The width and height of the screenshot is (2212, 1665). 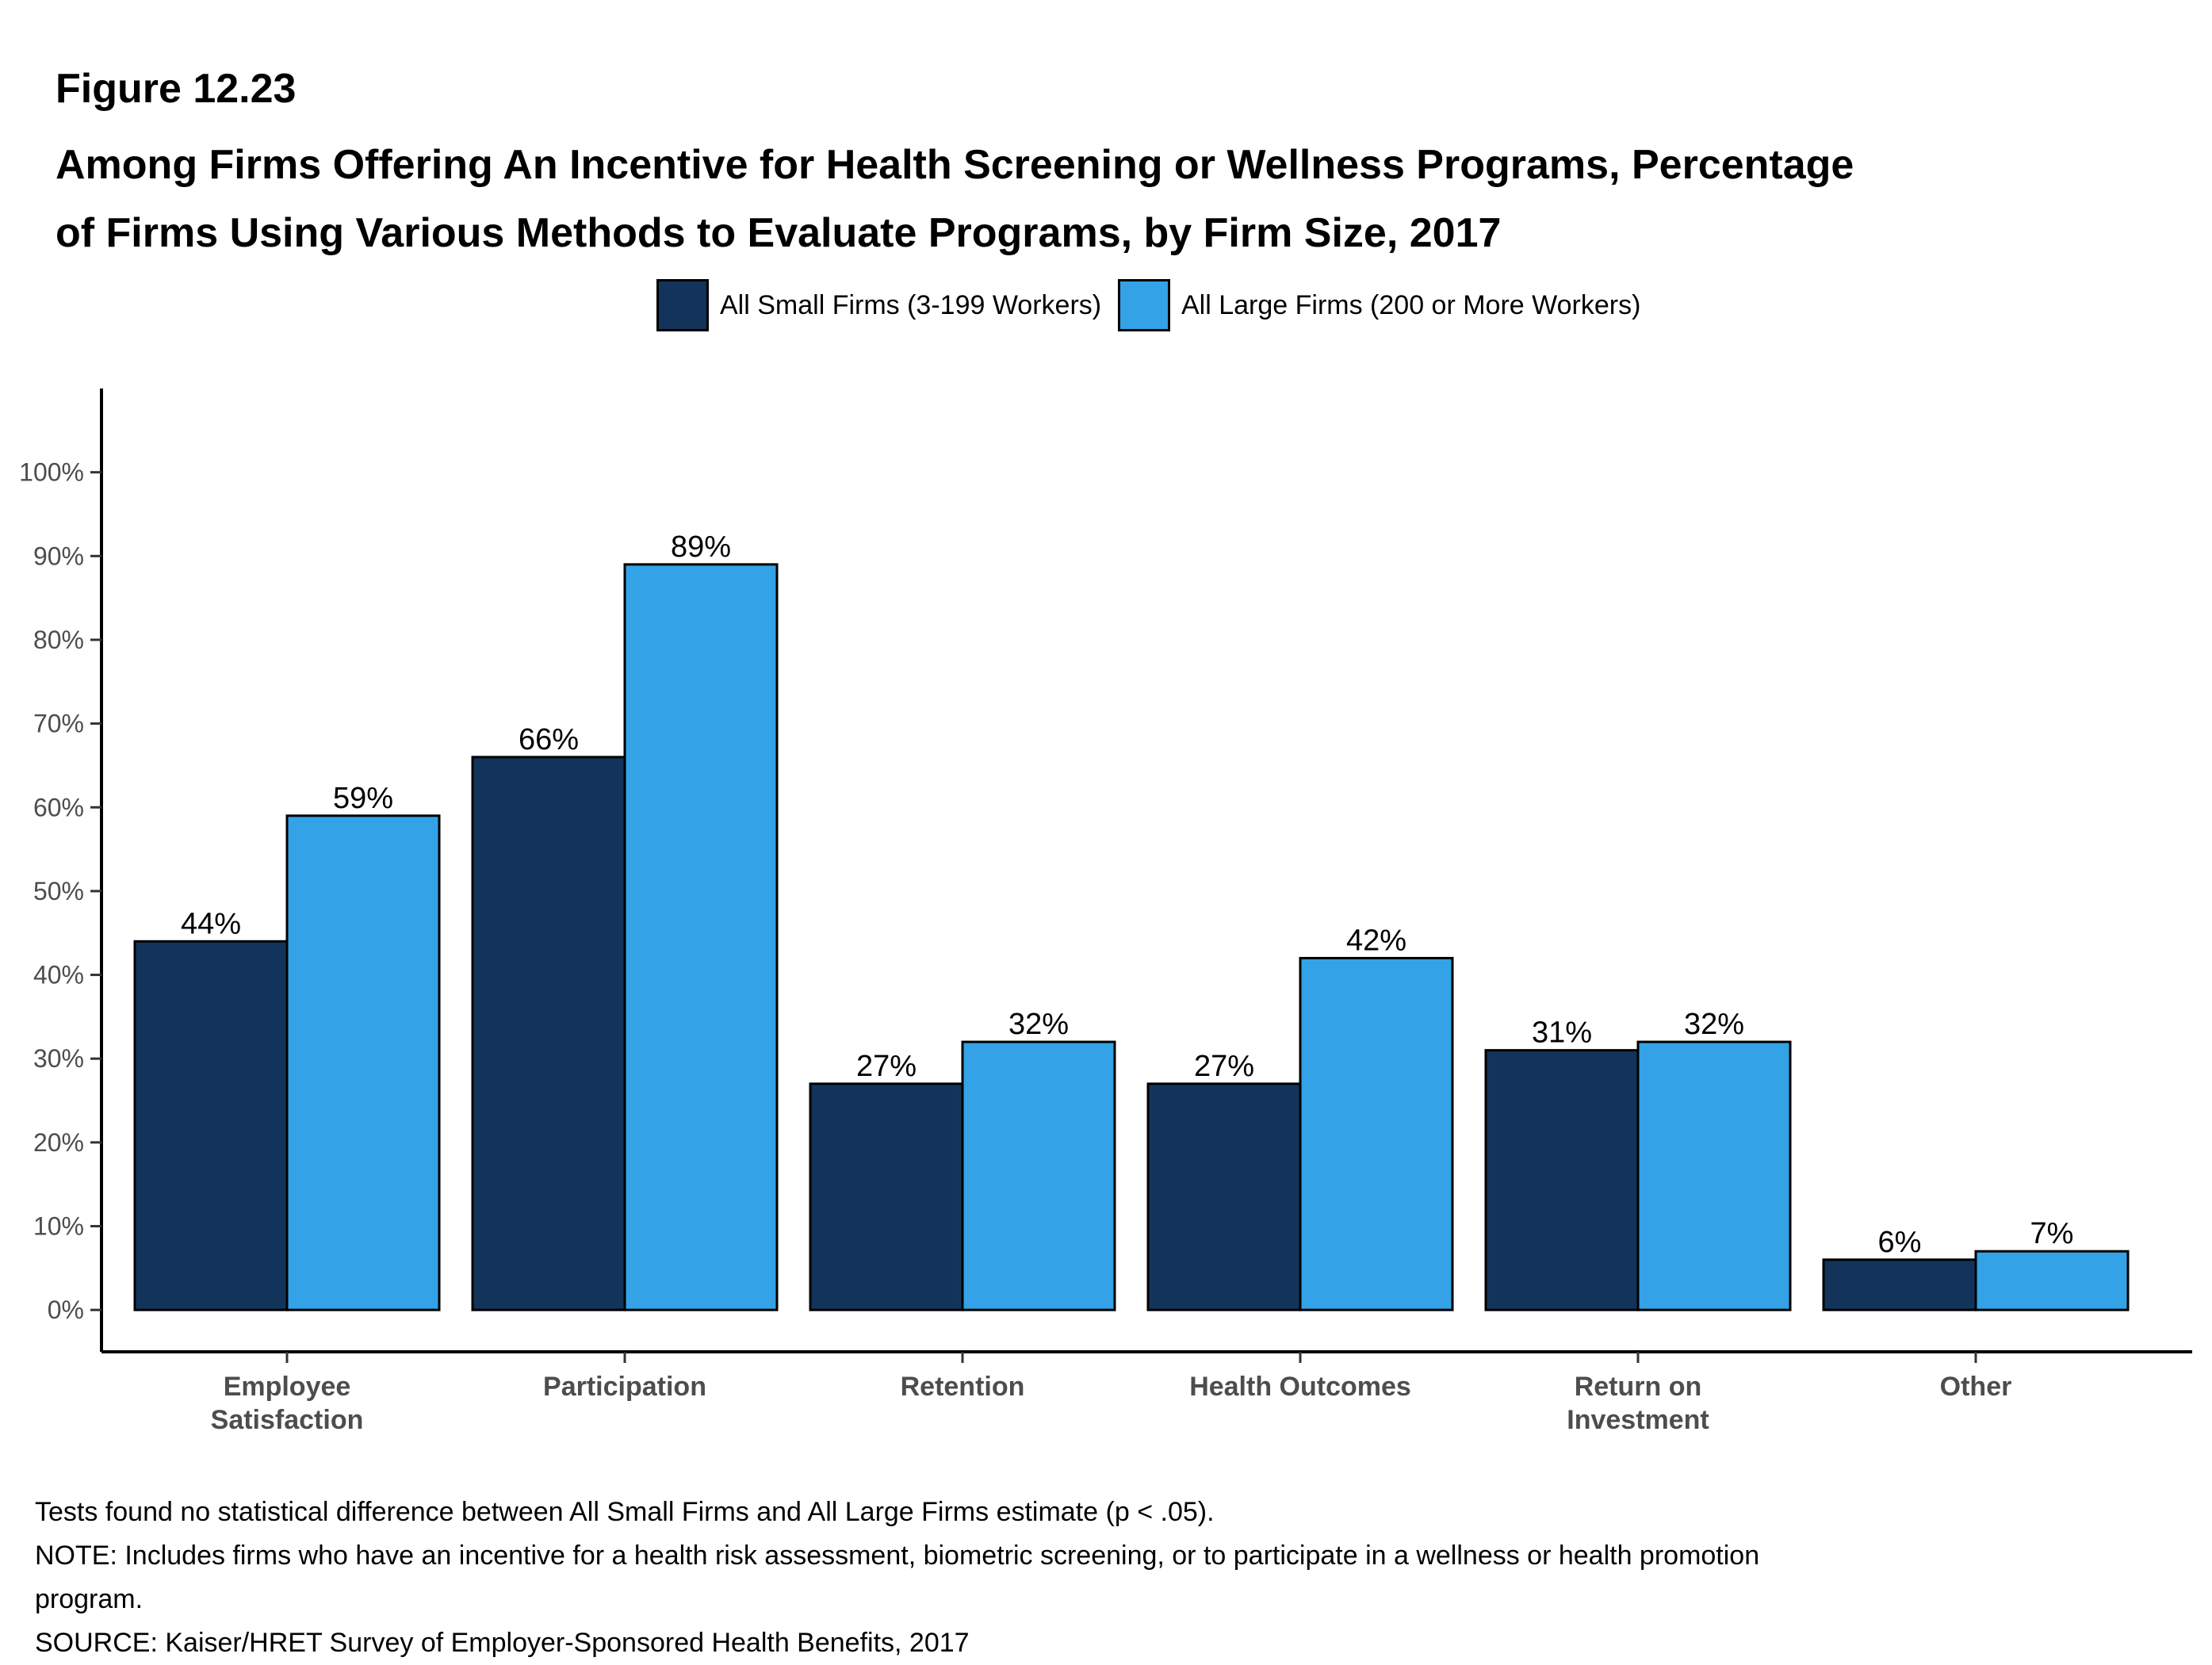 I want to click on x-tick-label: Retention, so click(x=963, y=1387).